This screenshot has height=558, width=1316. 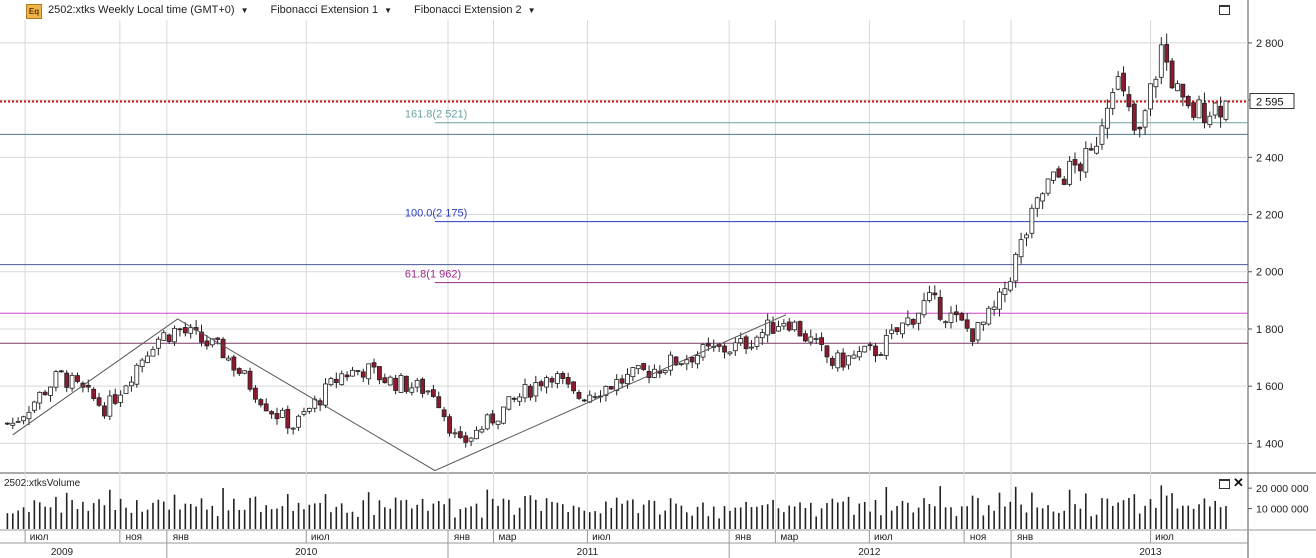 I want to click on fib1-dropdown-icon: ▼, so click(x=388, y=10).